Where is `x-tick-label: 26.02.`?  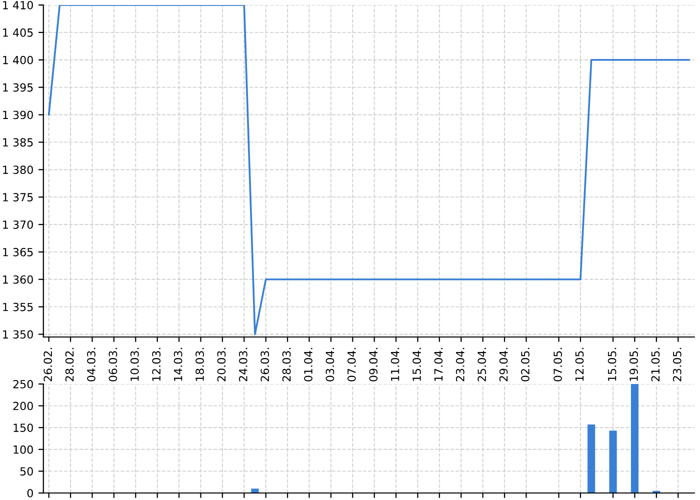 x-tick-label: 26.02. is located at coordinates (48, 365).